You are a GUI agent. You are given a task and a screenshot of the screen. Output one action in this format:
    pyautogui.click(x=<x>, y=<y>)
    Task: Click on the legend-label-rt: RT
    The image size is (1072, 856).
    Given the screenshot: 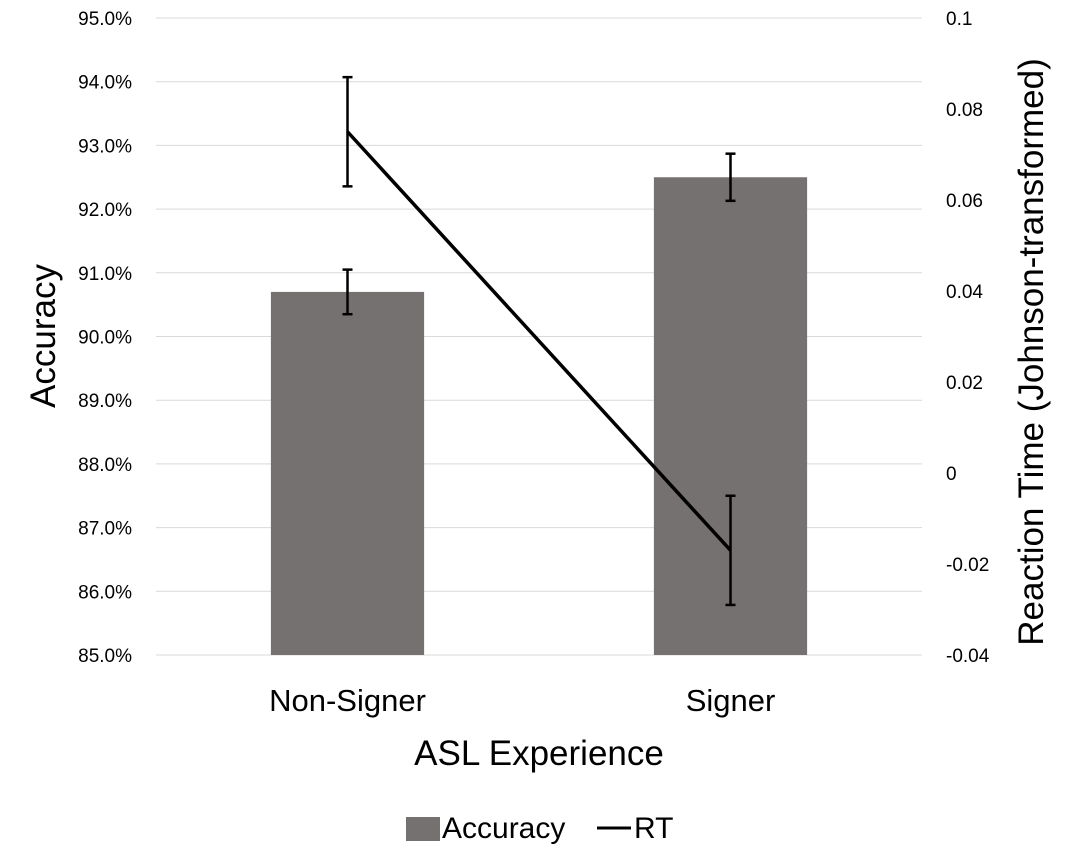 What is the action you would take?
    pyautogui.click(x=653, y=828)
    